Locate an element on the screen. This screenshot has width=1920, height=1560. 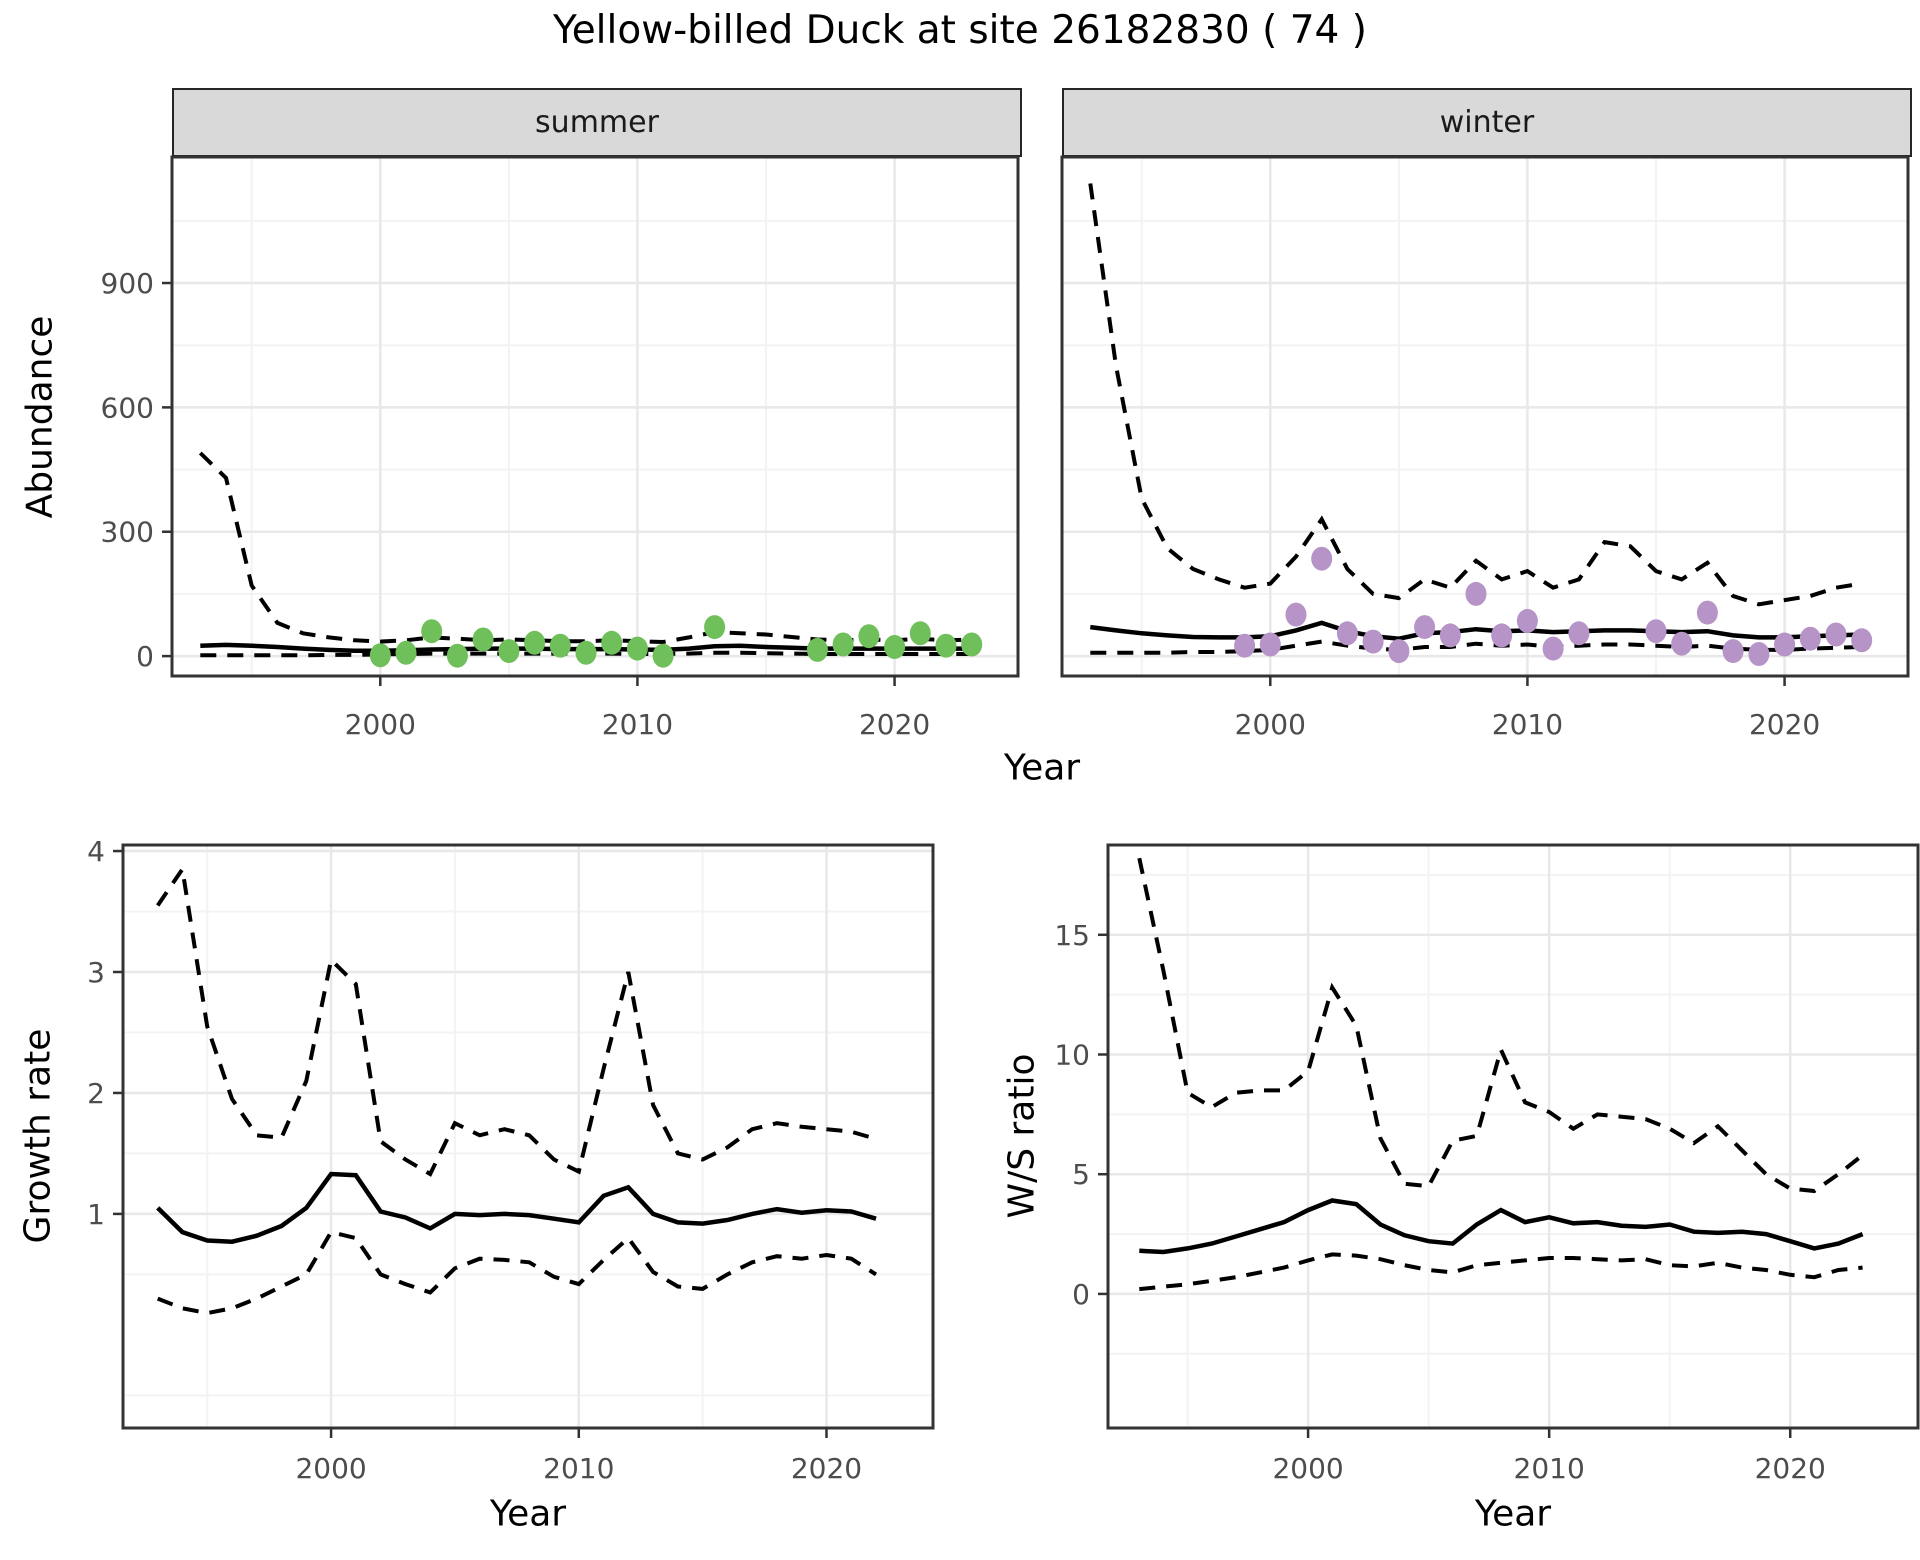
y-tick-label-ws: 5 is located at coordinates (1081, 1174).